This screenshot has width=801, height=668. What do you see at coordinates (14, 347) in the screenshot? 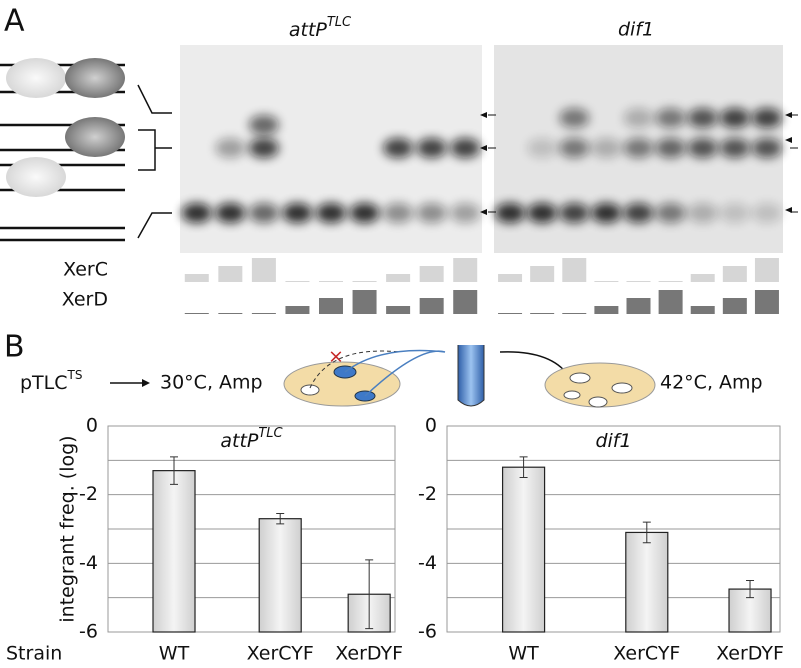
I see `panel-label: B` at bounding box center [14, 347].